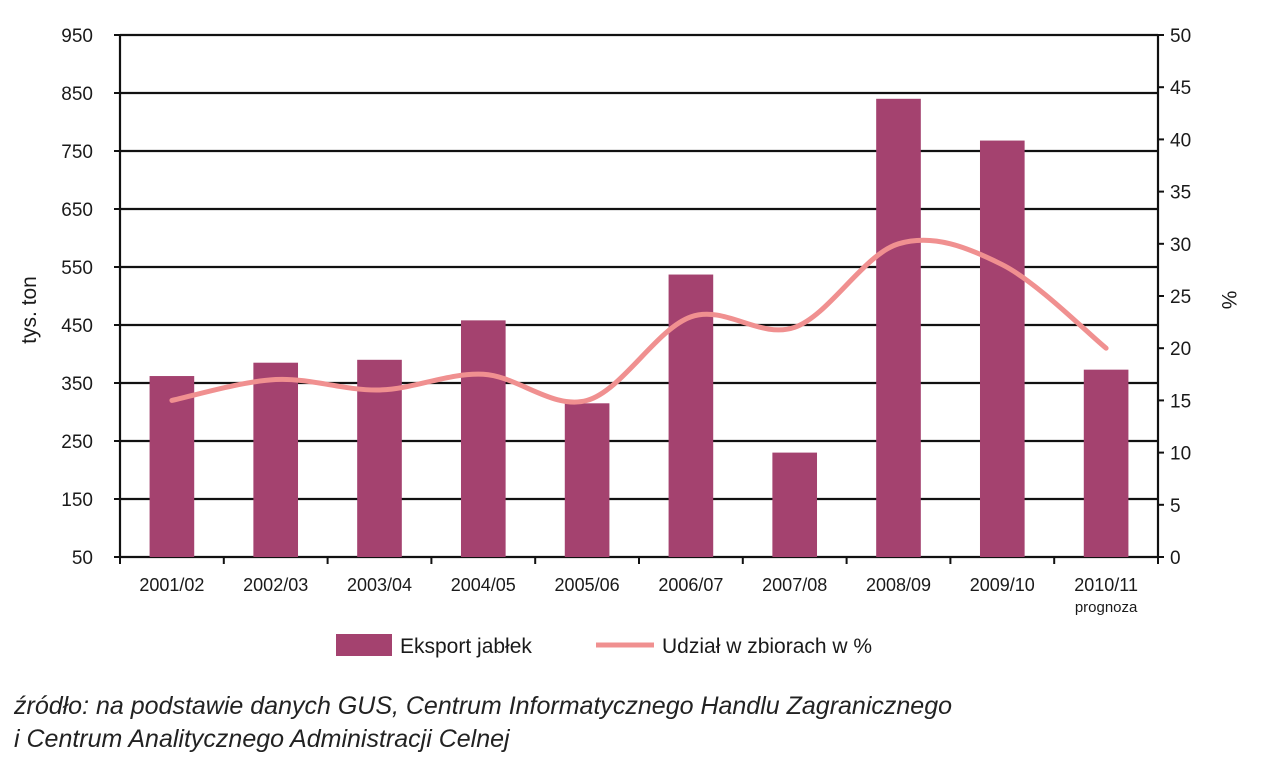 The width and height of the screenshot is (1280, 768). Describe the element at coordinates (29, 310) in the screenshot. I see `y-axis-label: tys. ton` at that location.